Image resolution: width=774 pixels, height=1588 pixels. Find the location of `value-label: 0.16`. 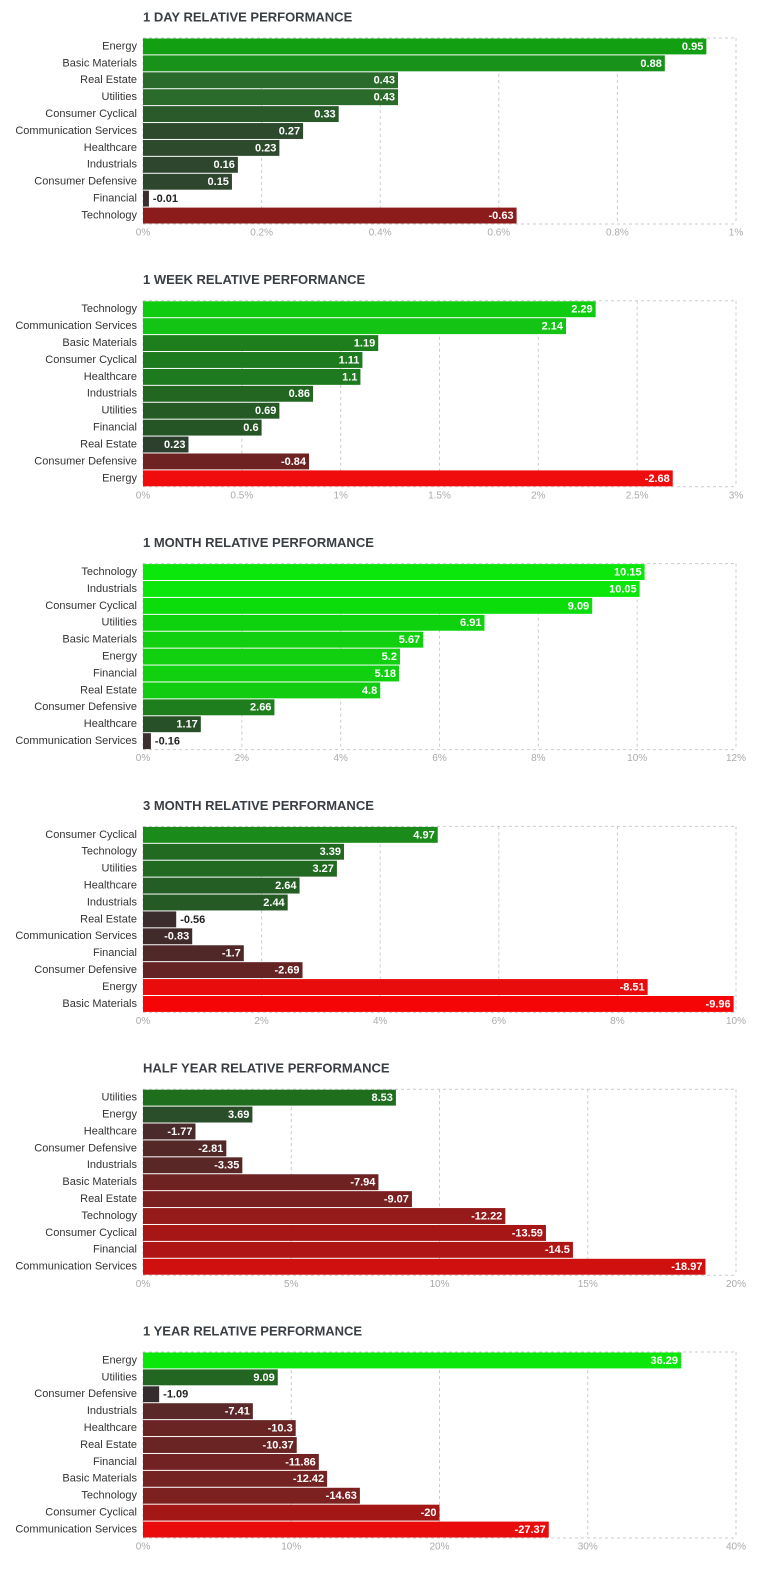

value-label: 0.16 is located at coordinates (223, 165).